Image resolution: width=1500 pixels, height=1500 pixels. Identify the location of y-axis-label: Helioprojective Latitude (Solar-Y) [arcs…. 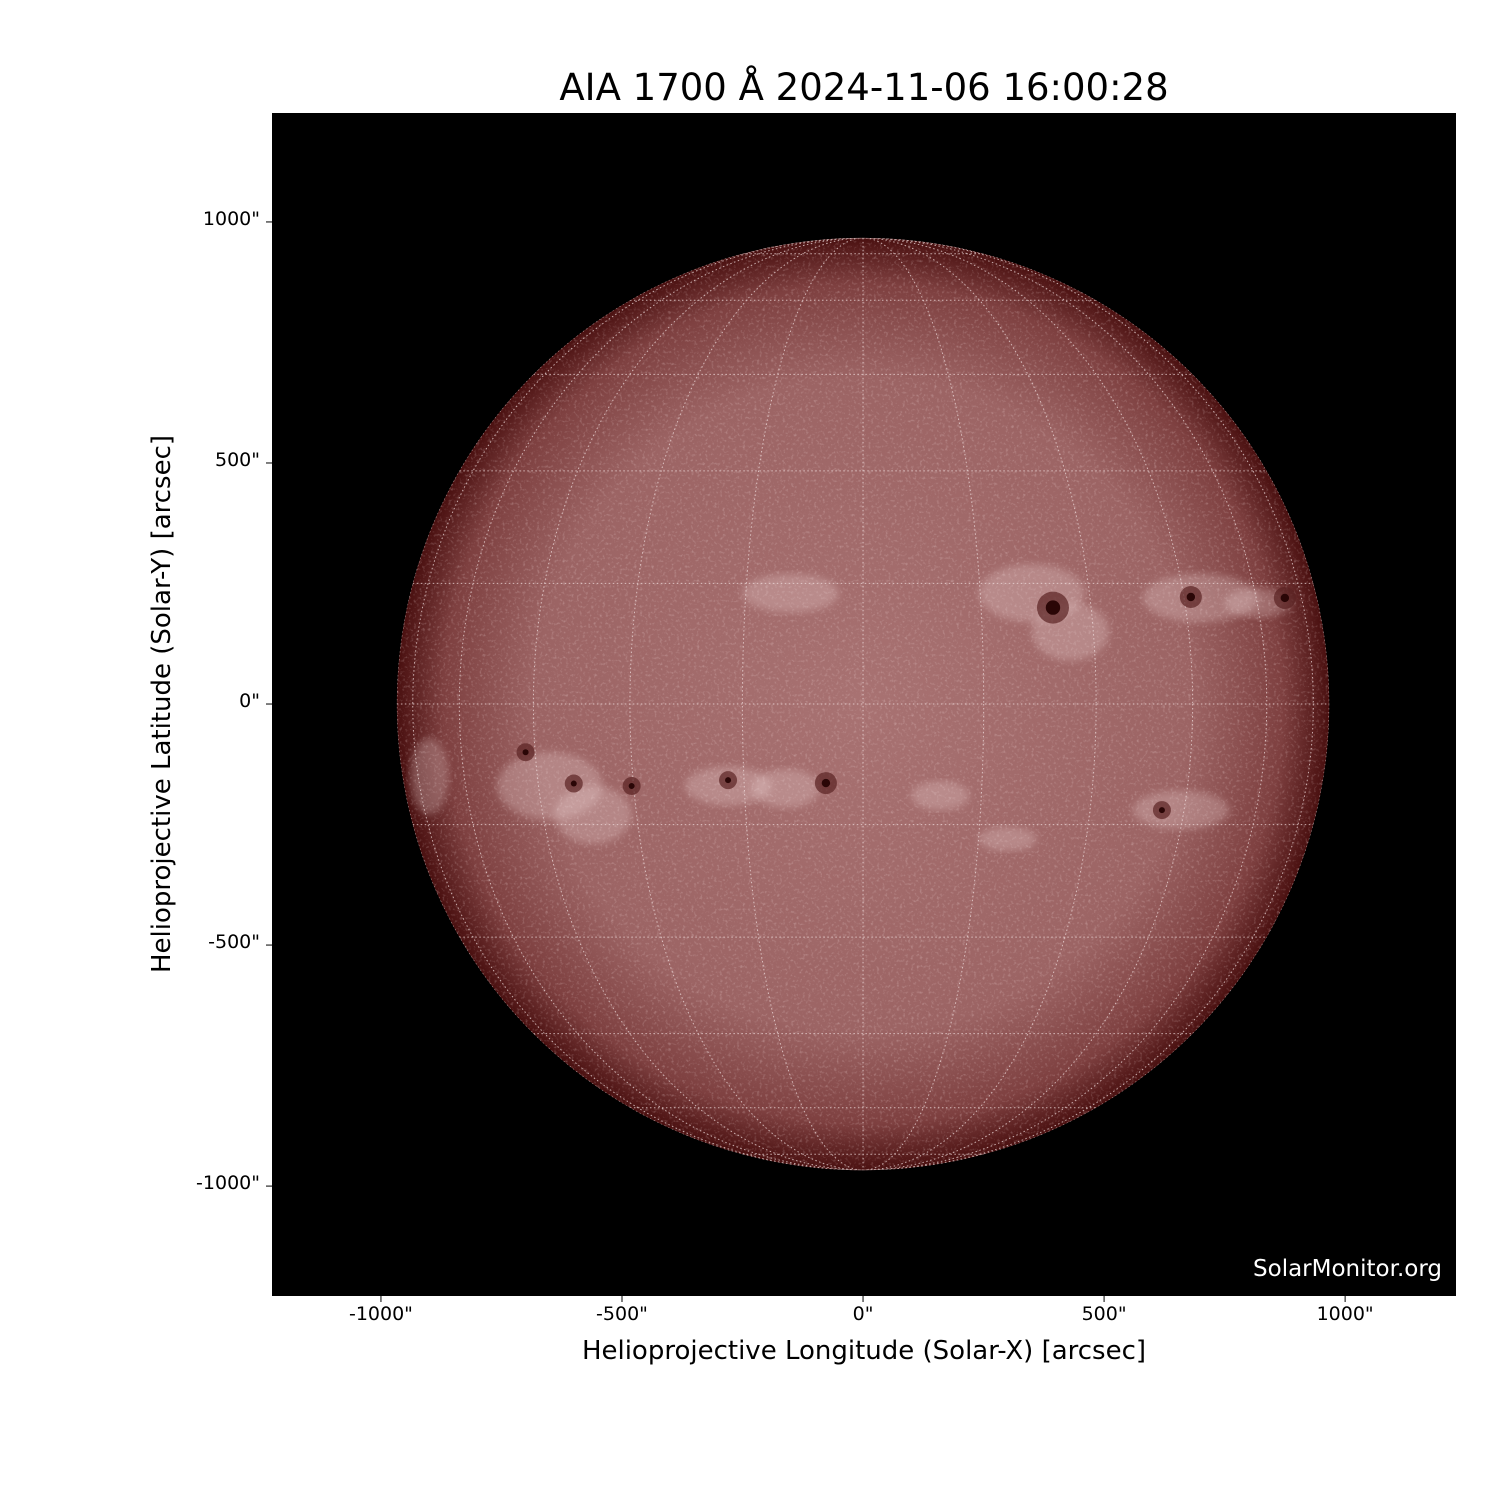
(162, 704).